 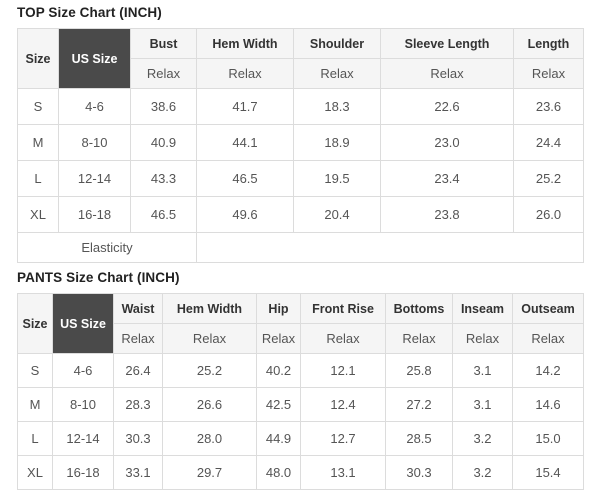 I want to click on top-table-footer: Elasticity, so click(x=300, y=247).